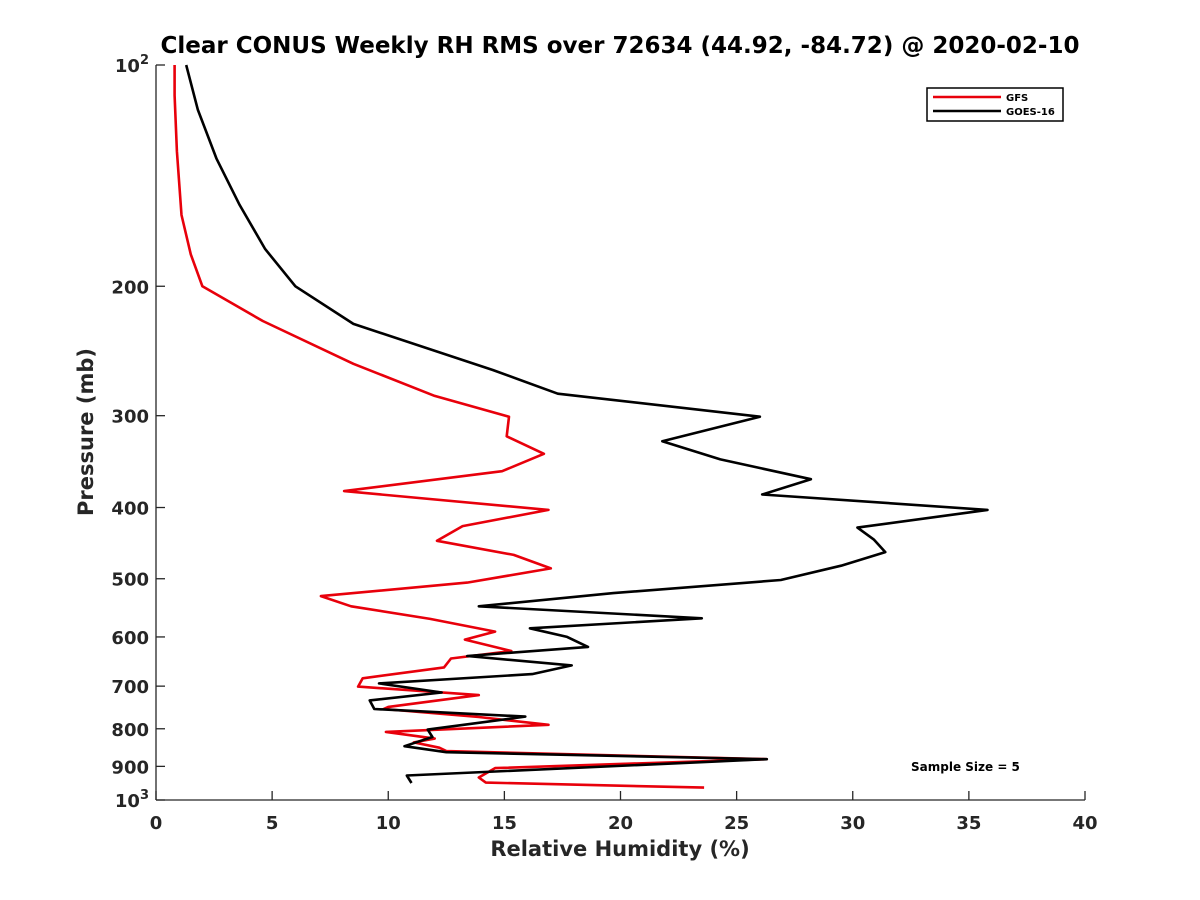 The image size is (1200, 900). I want to click on x-tick-label: 5, so click(272, 823).